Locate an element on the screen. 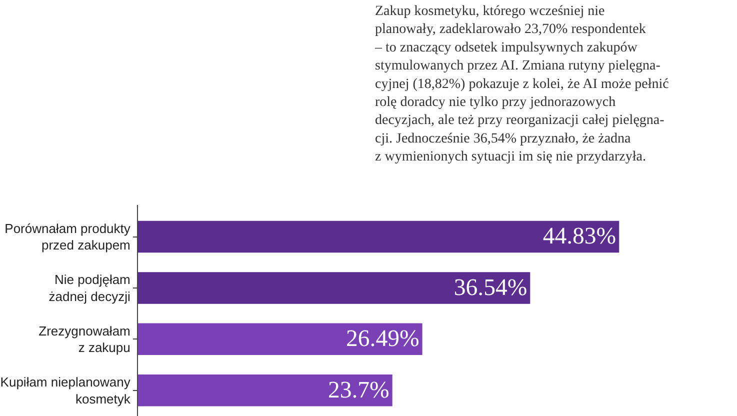 The height and width of the screenshot is (416, 737). data-label: 23.7% is located at coordinates (359, 390).